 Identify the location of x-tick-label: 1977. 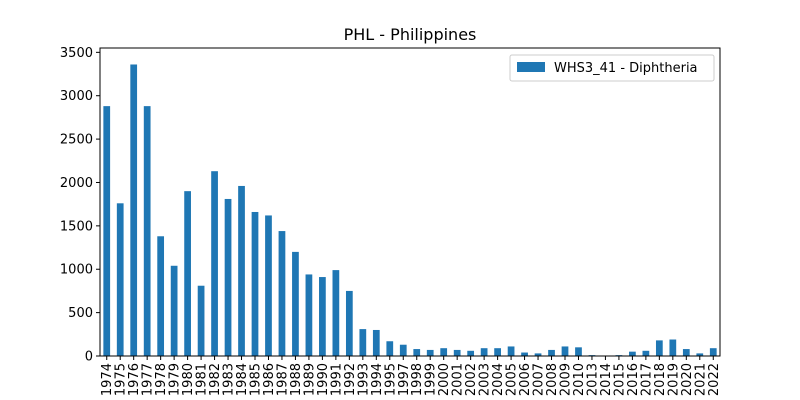
(148, 379).